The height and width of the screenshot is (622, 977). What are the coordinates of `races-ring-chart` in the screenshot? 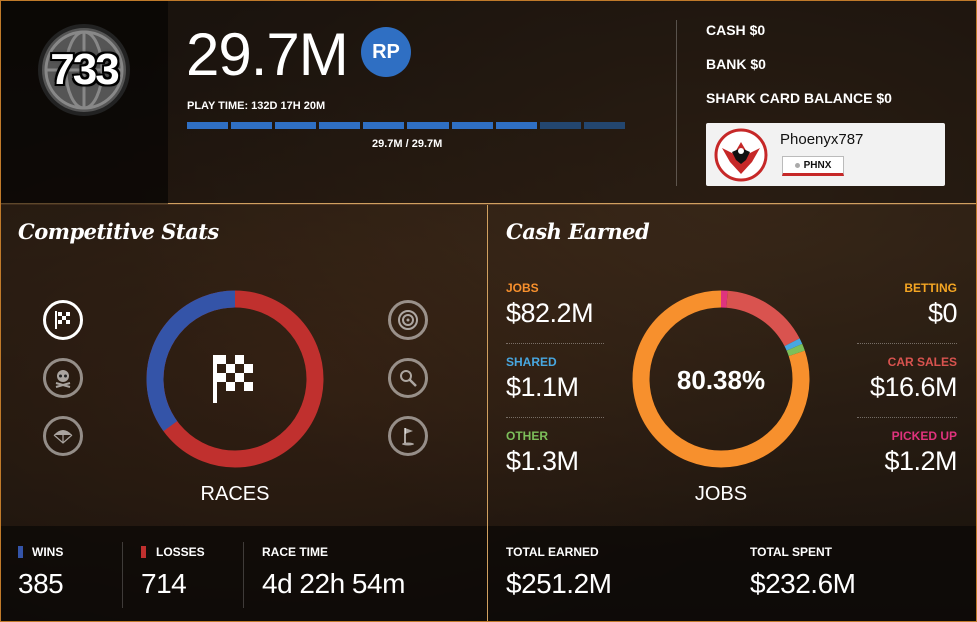 It's located at (235, 379).